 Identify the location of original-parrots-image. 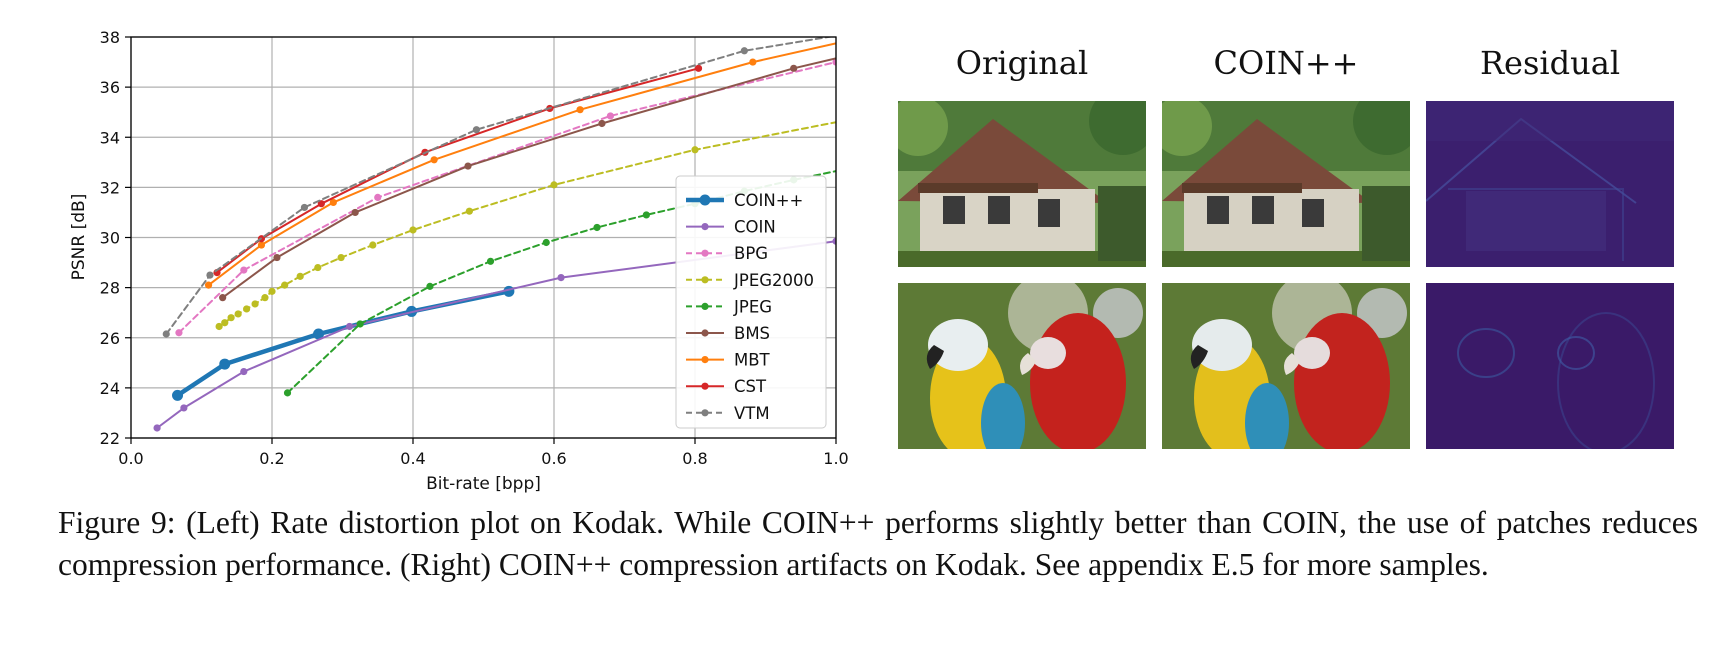
(1022, 366).